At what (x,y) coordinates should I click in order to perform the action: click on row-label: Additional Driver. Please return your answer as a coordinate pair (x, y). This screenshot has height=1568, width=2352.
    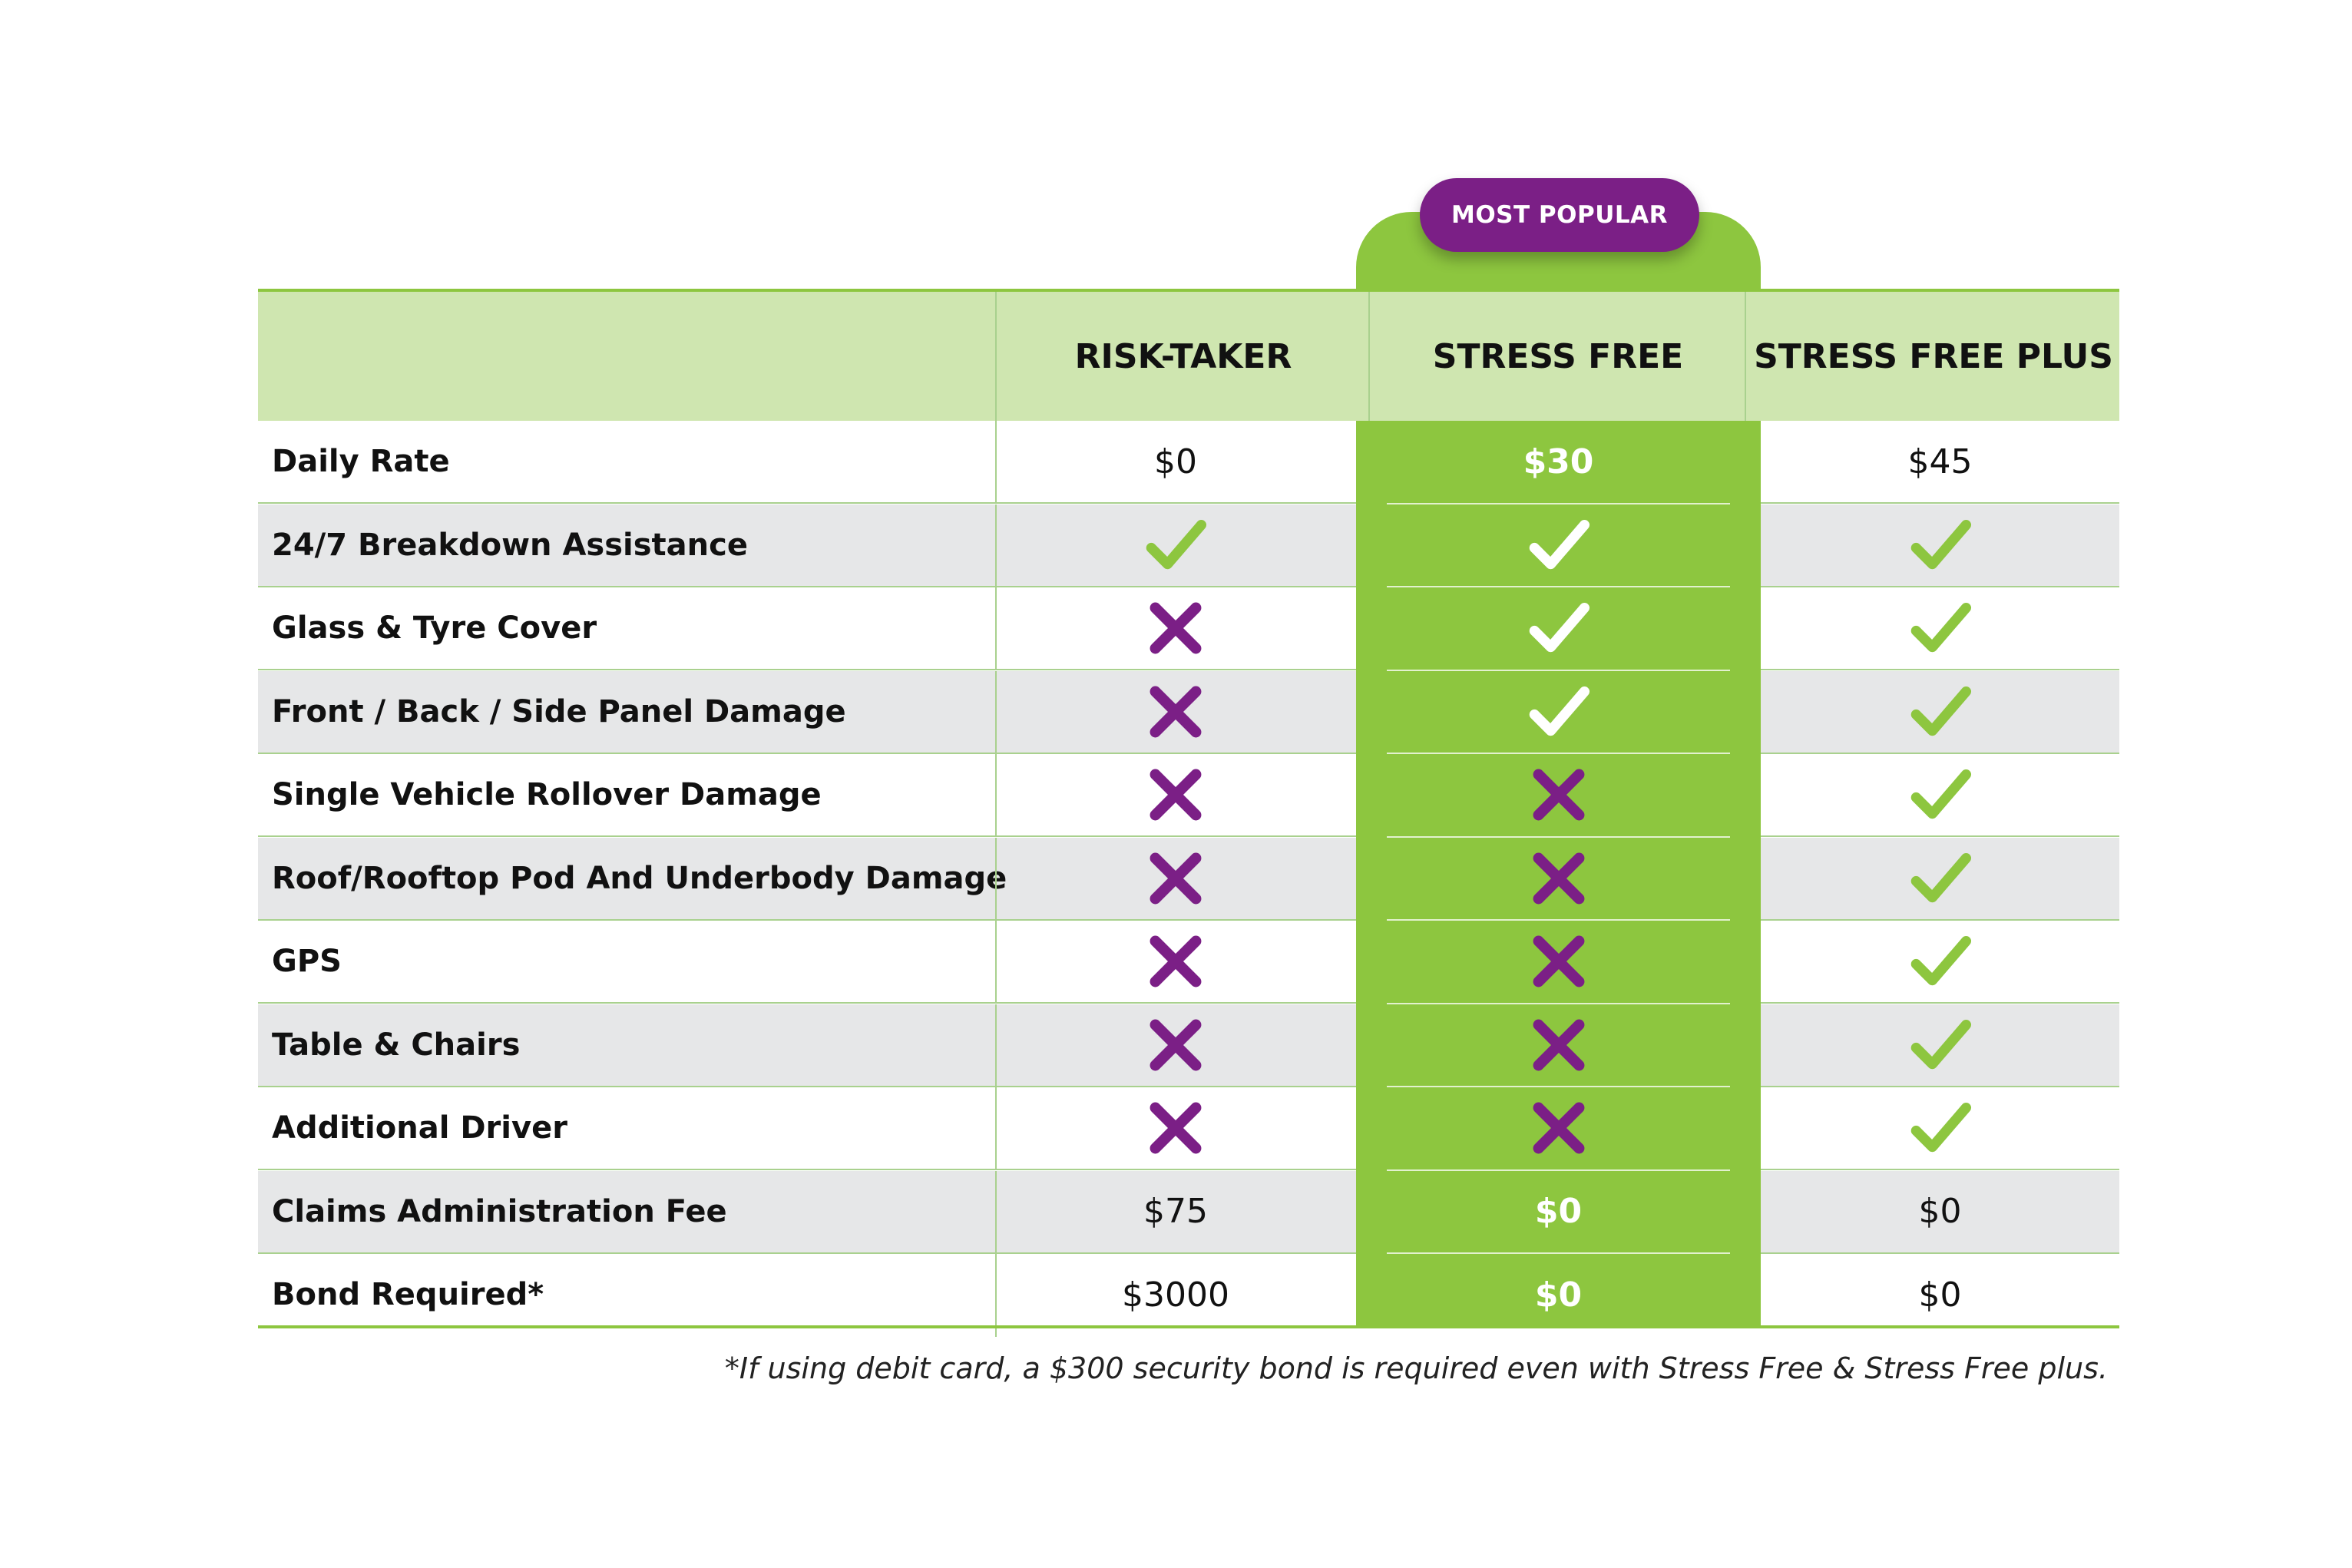
    Looking at the image, I should click on (419, 1128).